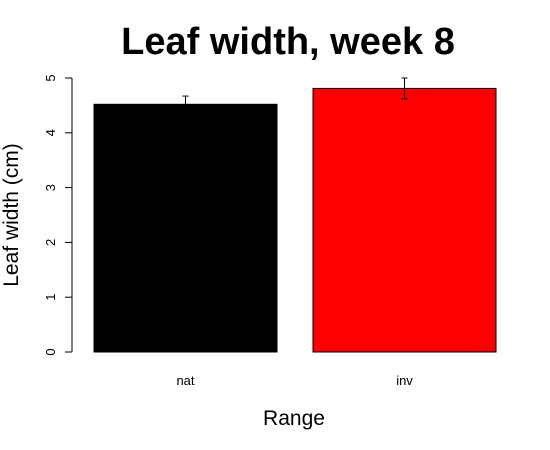 The width and height of the screenshot is (550, 450). Describe the element at coordinates (58, 215) in the screenshot. I see `y-axis: 0 1 2 3 4 5` at that location.